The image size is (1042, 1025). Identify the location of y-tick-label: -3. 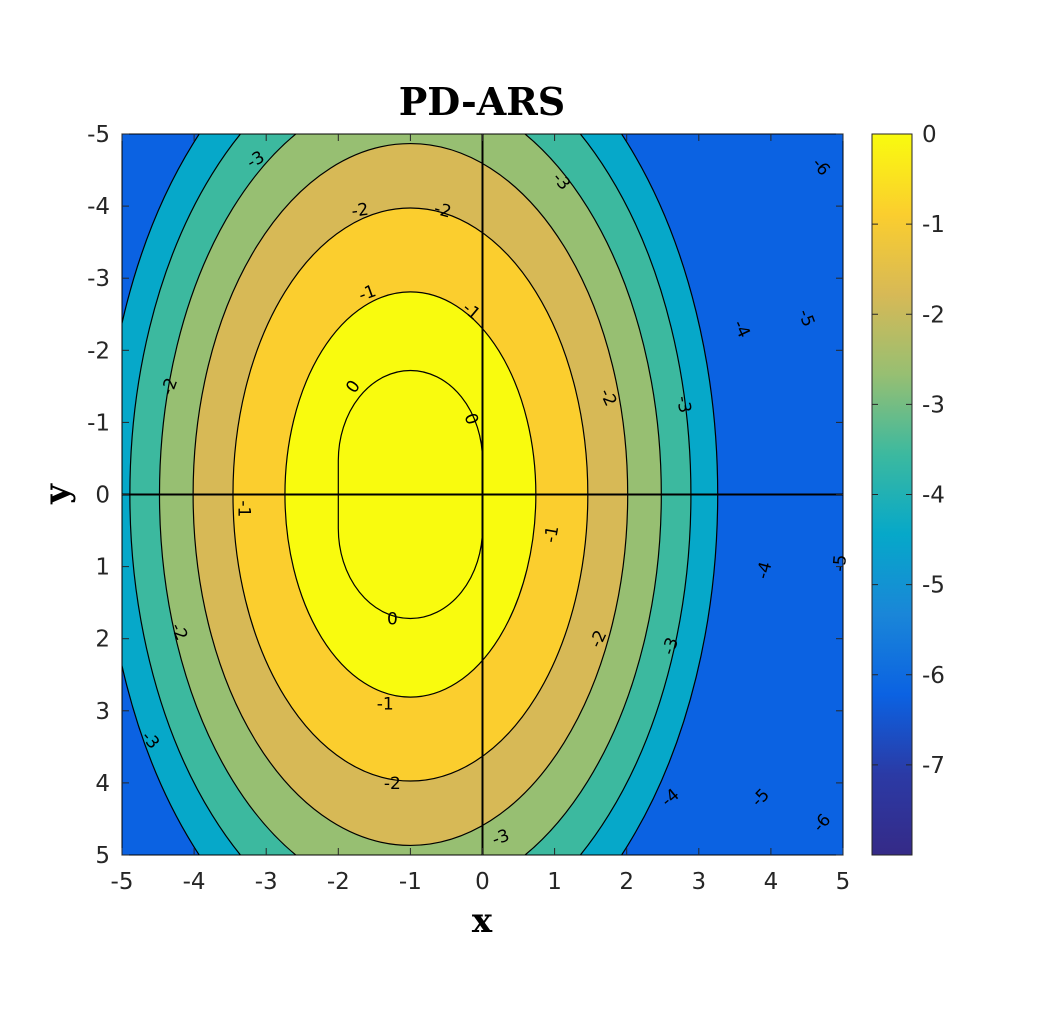
(98, 279).